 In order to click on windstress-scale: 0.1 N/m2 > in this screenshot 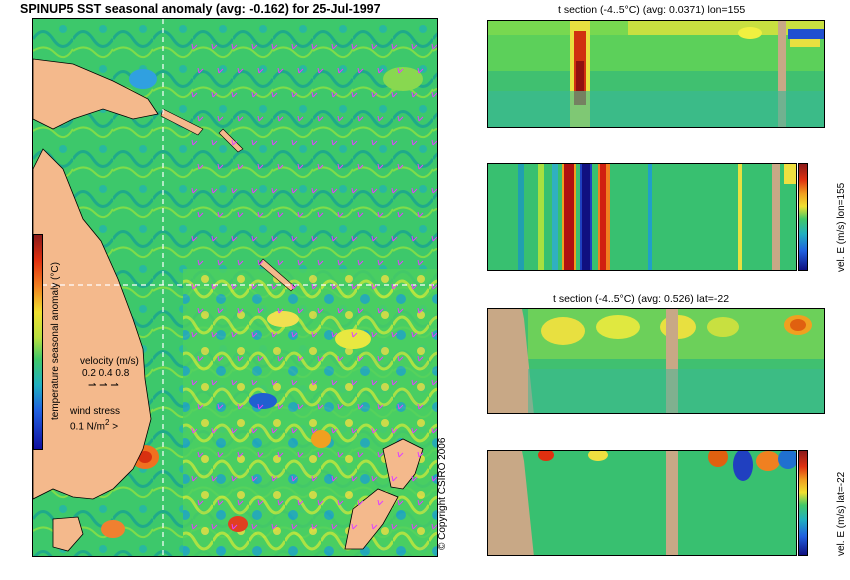, I will do `click(94, 425)`.